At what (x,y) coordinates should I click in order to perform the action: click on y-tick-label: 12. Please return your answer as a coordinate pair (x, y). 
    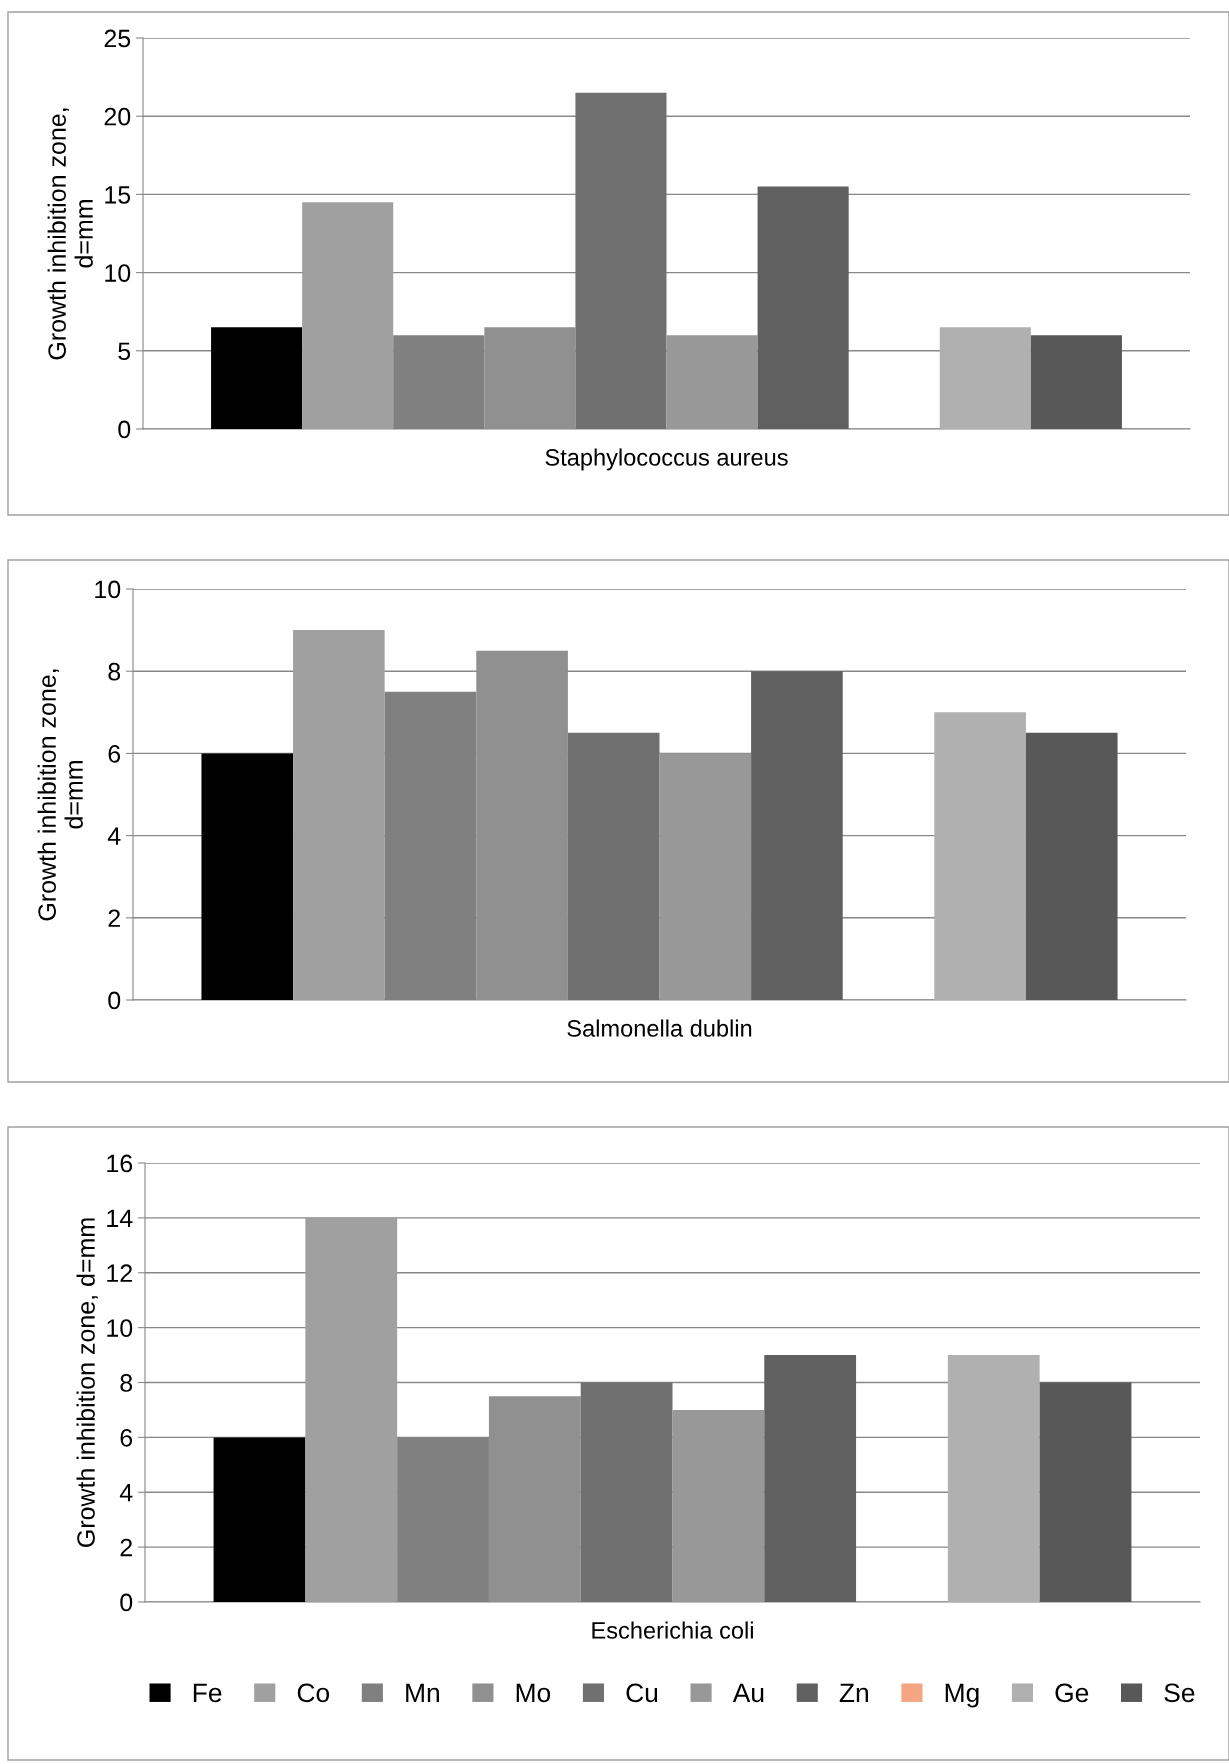
    Looking at the image, I should click on (119, 1273).